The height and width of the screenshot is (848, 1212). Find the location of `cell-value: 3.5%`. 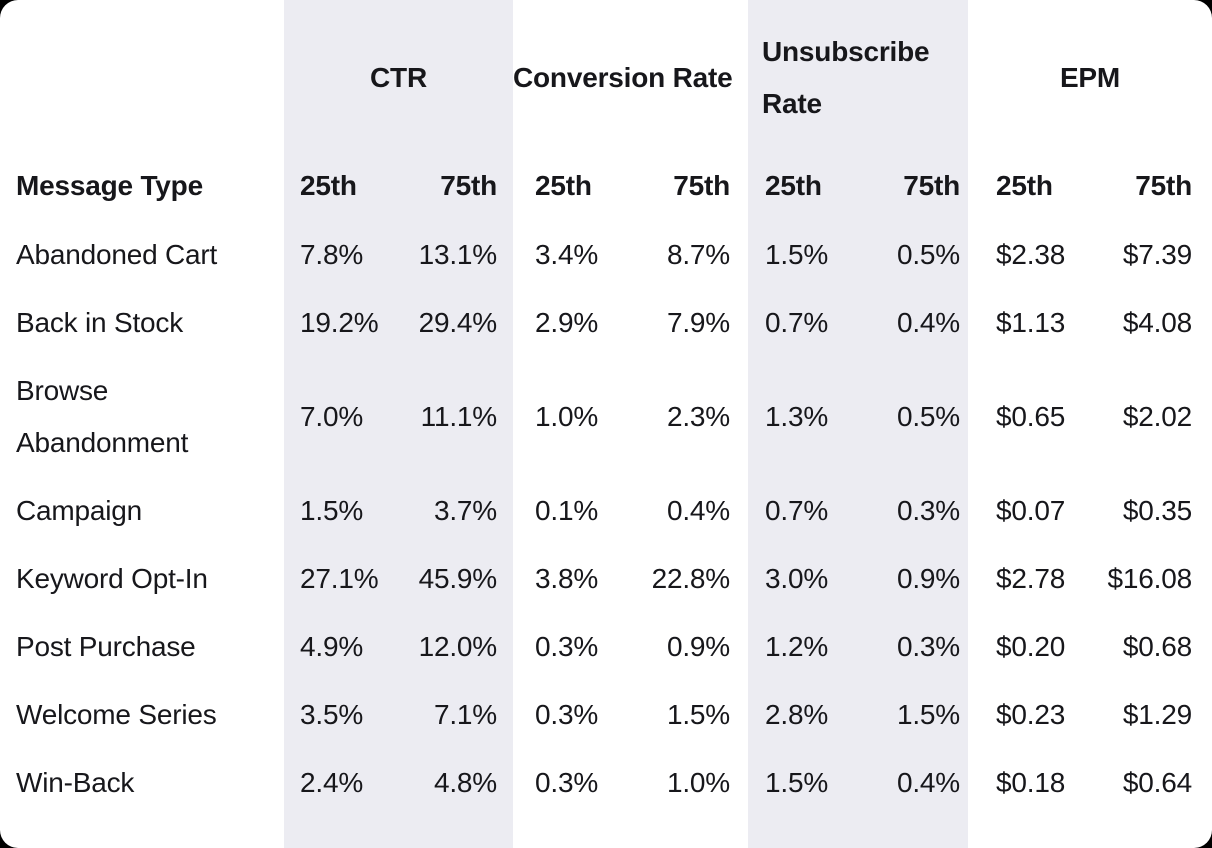

cell-value: 3.5% is located at coordinates (332, 714).